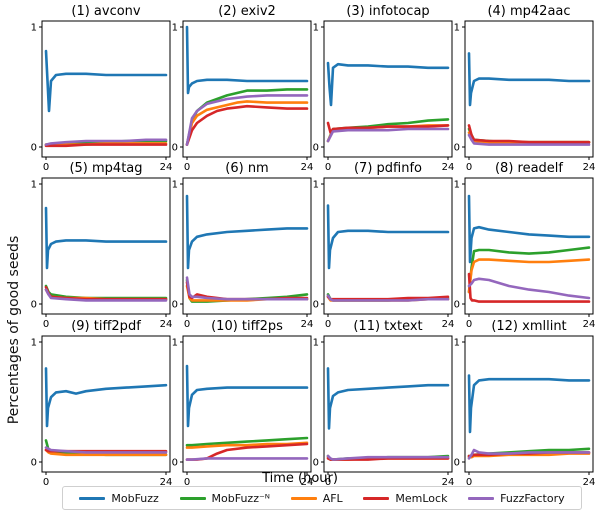  I want to click on subplot-title: (9) tiff2pdf, so click(106, 326).